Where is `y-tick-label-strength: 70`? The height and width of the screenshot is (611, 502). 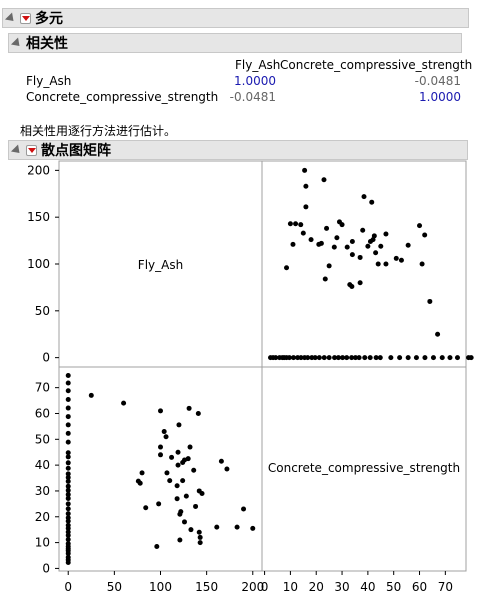
y-tick-label-strength: 70 is located at coordinates (42, 388).